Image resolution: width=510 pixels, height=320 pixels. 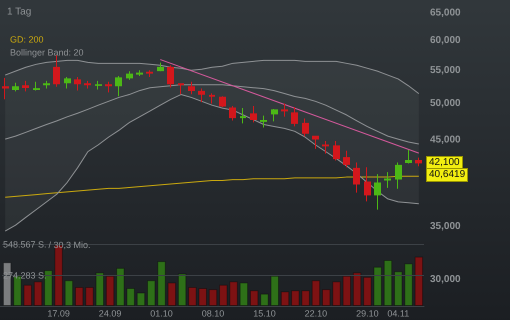 What do you see at coordinates (444, 163) in the screenshot?
I see `annotation: 42,100` at bounding box center [444, 163].